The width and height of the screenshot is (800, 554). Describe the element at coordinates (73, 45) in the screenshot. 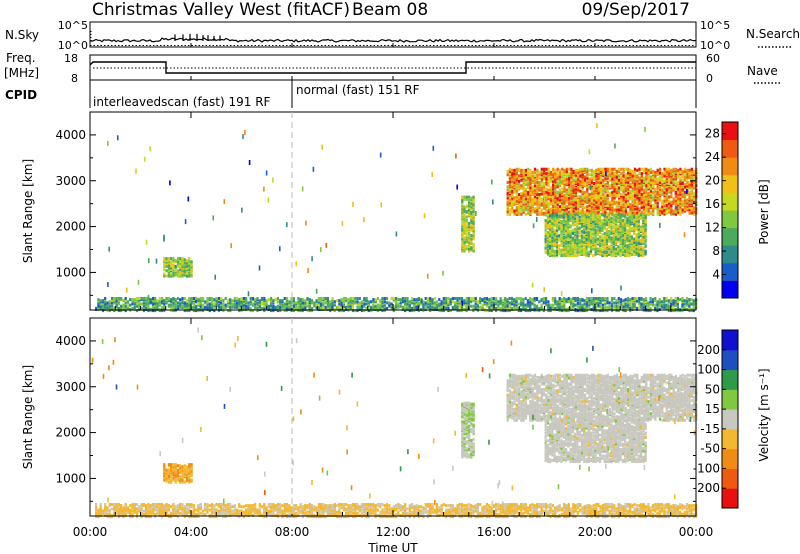

I see `nsky-tick-bottom: 10^0` at that location.